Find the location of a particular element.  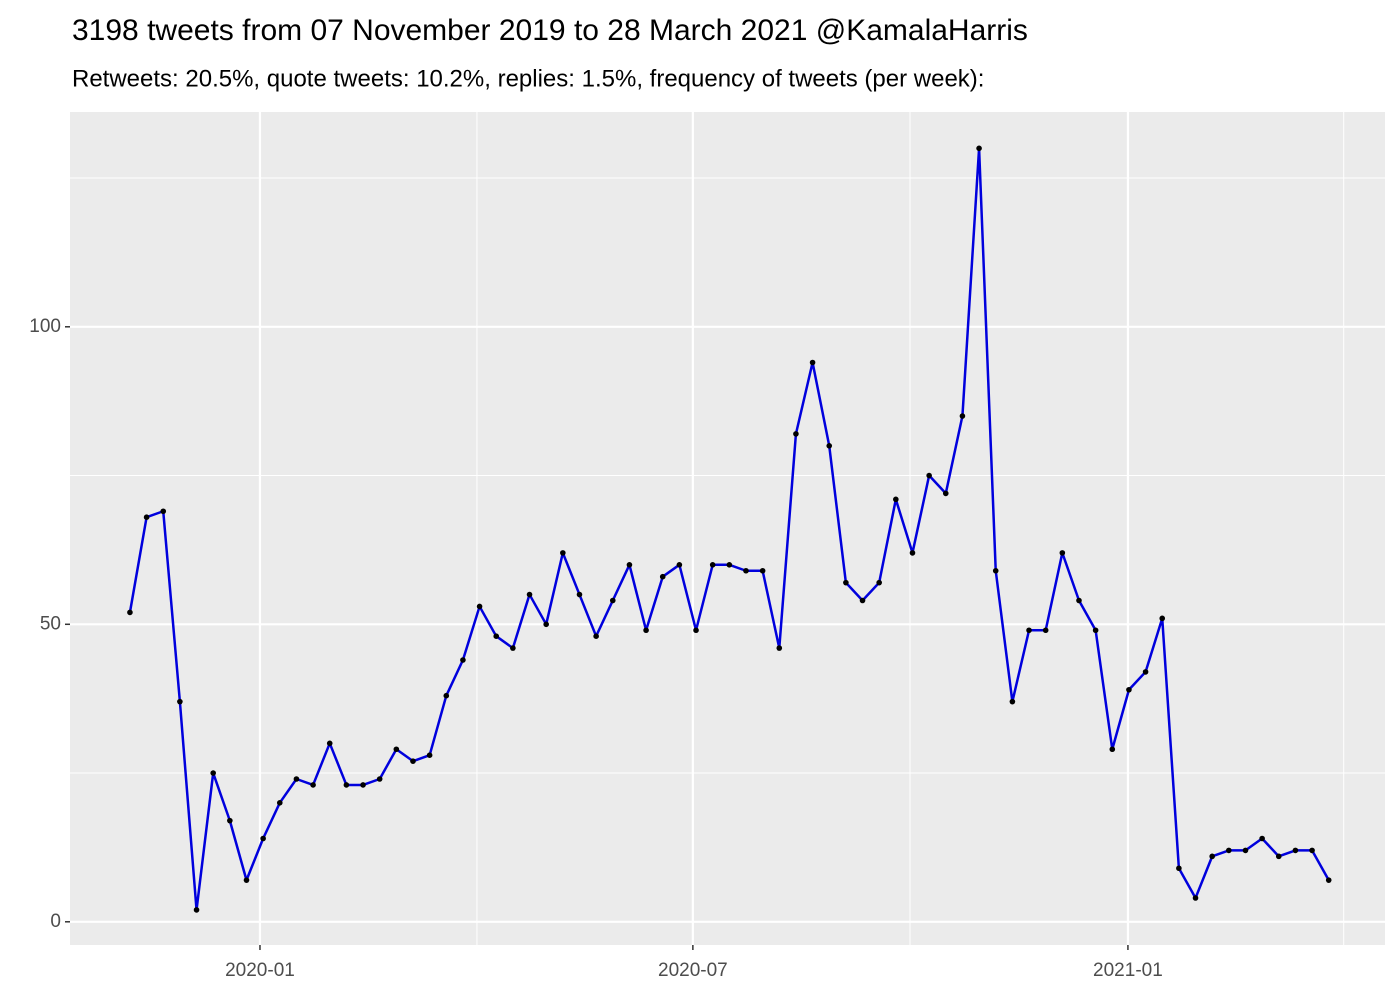

y-tick-label: 50 is located at coordinates (50, 623).